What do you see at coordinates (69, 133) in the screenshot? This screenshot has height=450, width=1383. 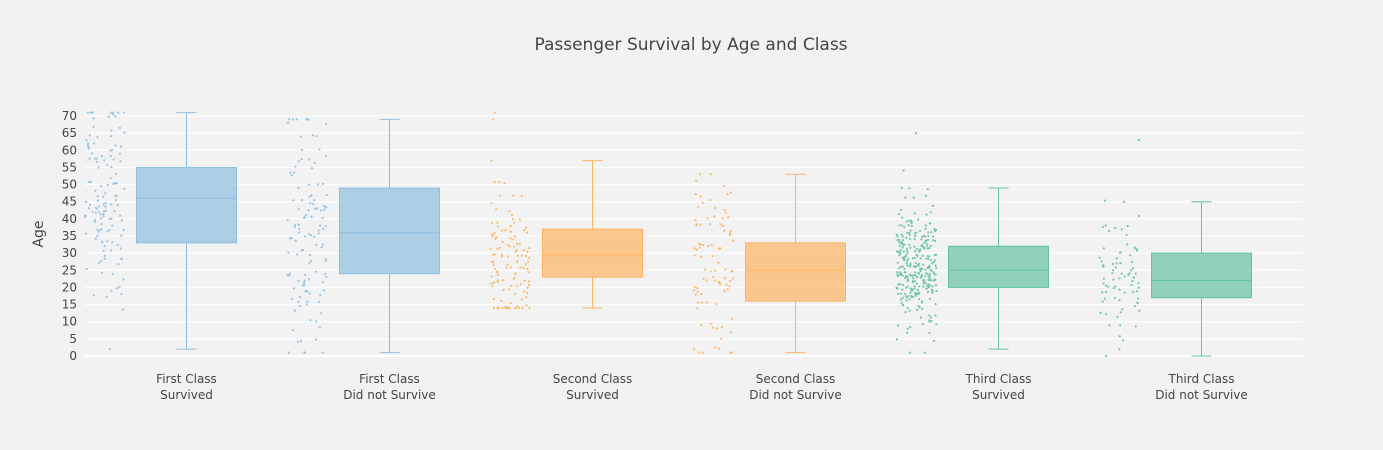 I see `y-tick-label: 65` at bounding box center [69, 133].